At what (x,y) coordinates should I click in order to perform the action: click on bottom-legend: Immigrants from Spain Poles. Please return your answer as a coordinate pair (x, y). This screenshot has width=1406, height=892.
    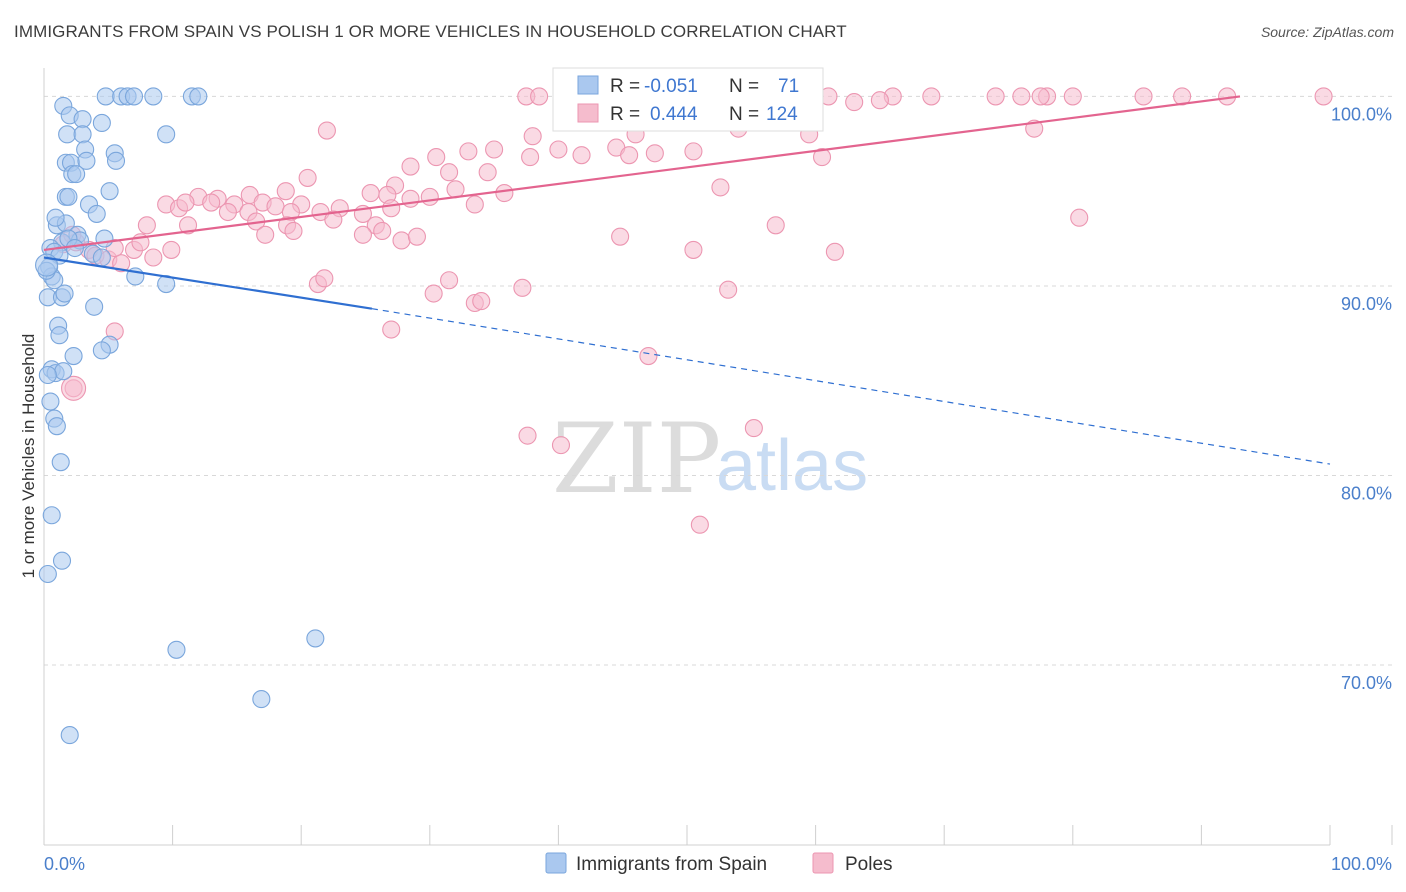
    Looking at the image, I should click on (719, 863).